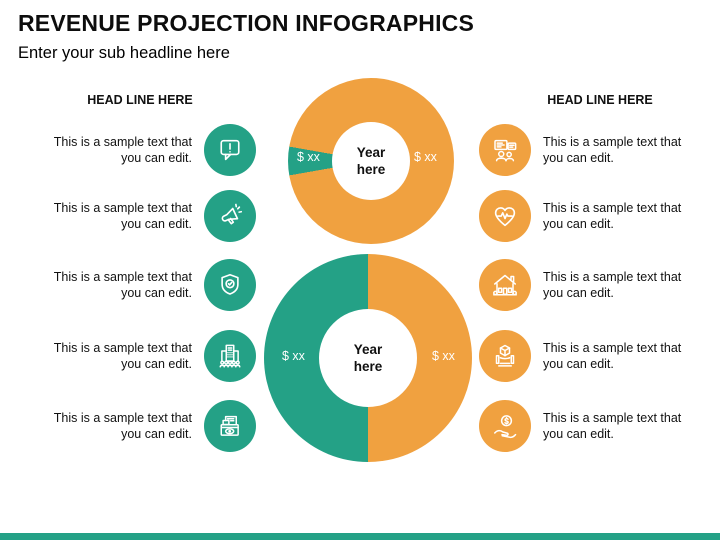  I want to click on donut-bottom-right-value: $ xx, so click(443, 356).